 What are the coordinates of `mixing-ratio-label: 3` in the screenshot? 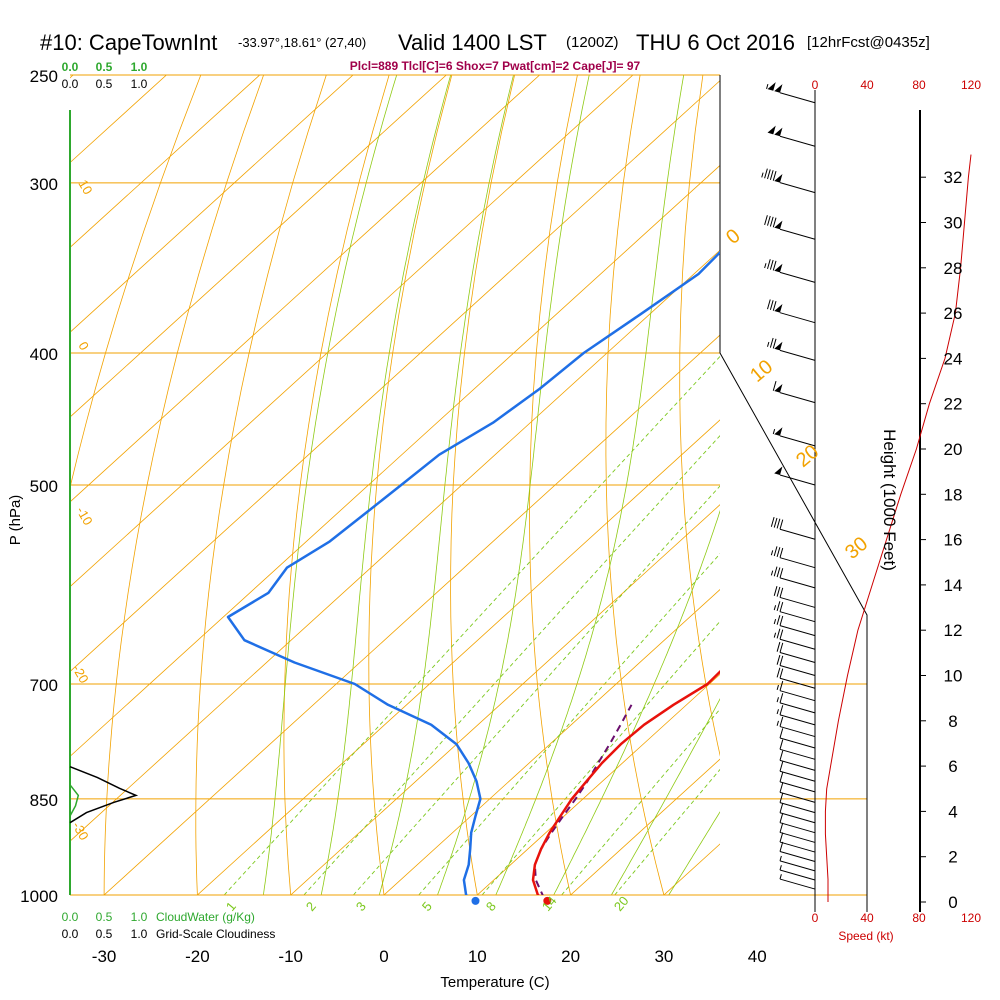 It's located at (361, 906).